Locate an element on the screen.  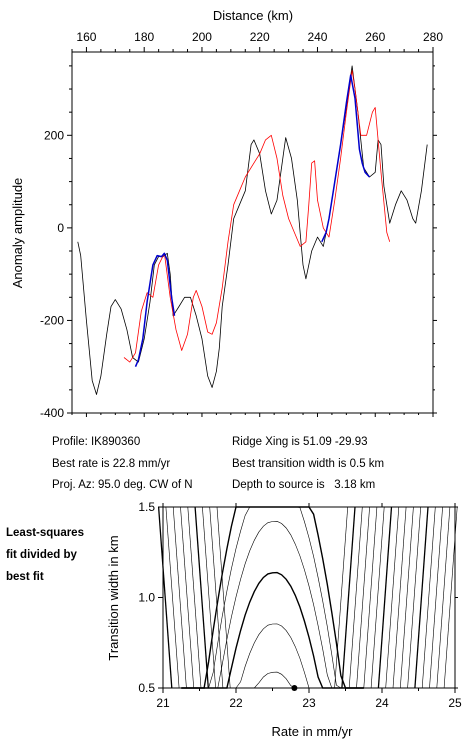
best-rate-label: Best rate is 22.8 mm/yr is located at coordinates (111, 464).